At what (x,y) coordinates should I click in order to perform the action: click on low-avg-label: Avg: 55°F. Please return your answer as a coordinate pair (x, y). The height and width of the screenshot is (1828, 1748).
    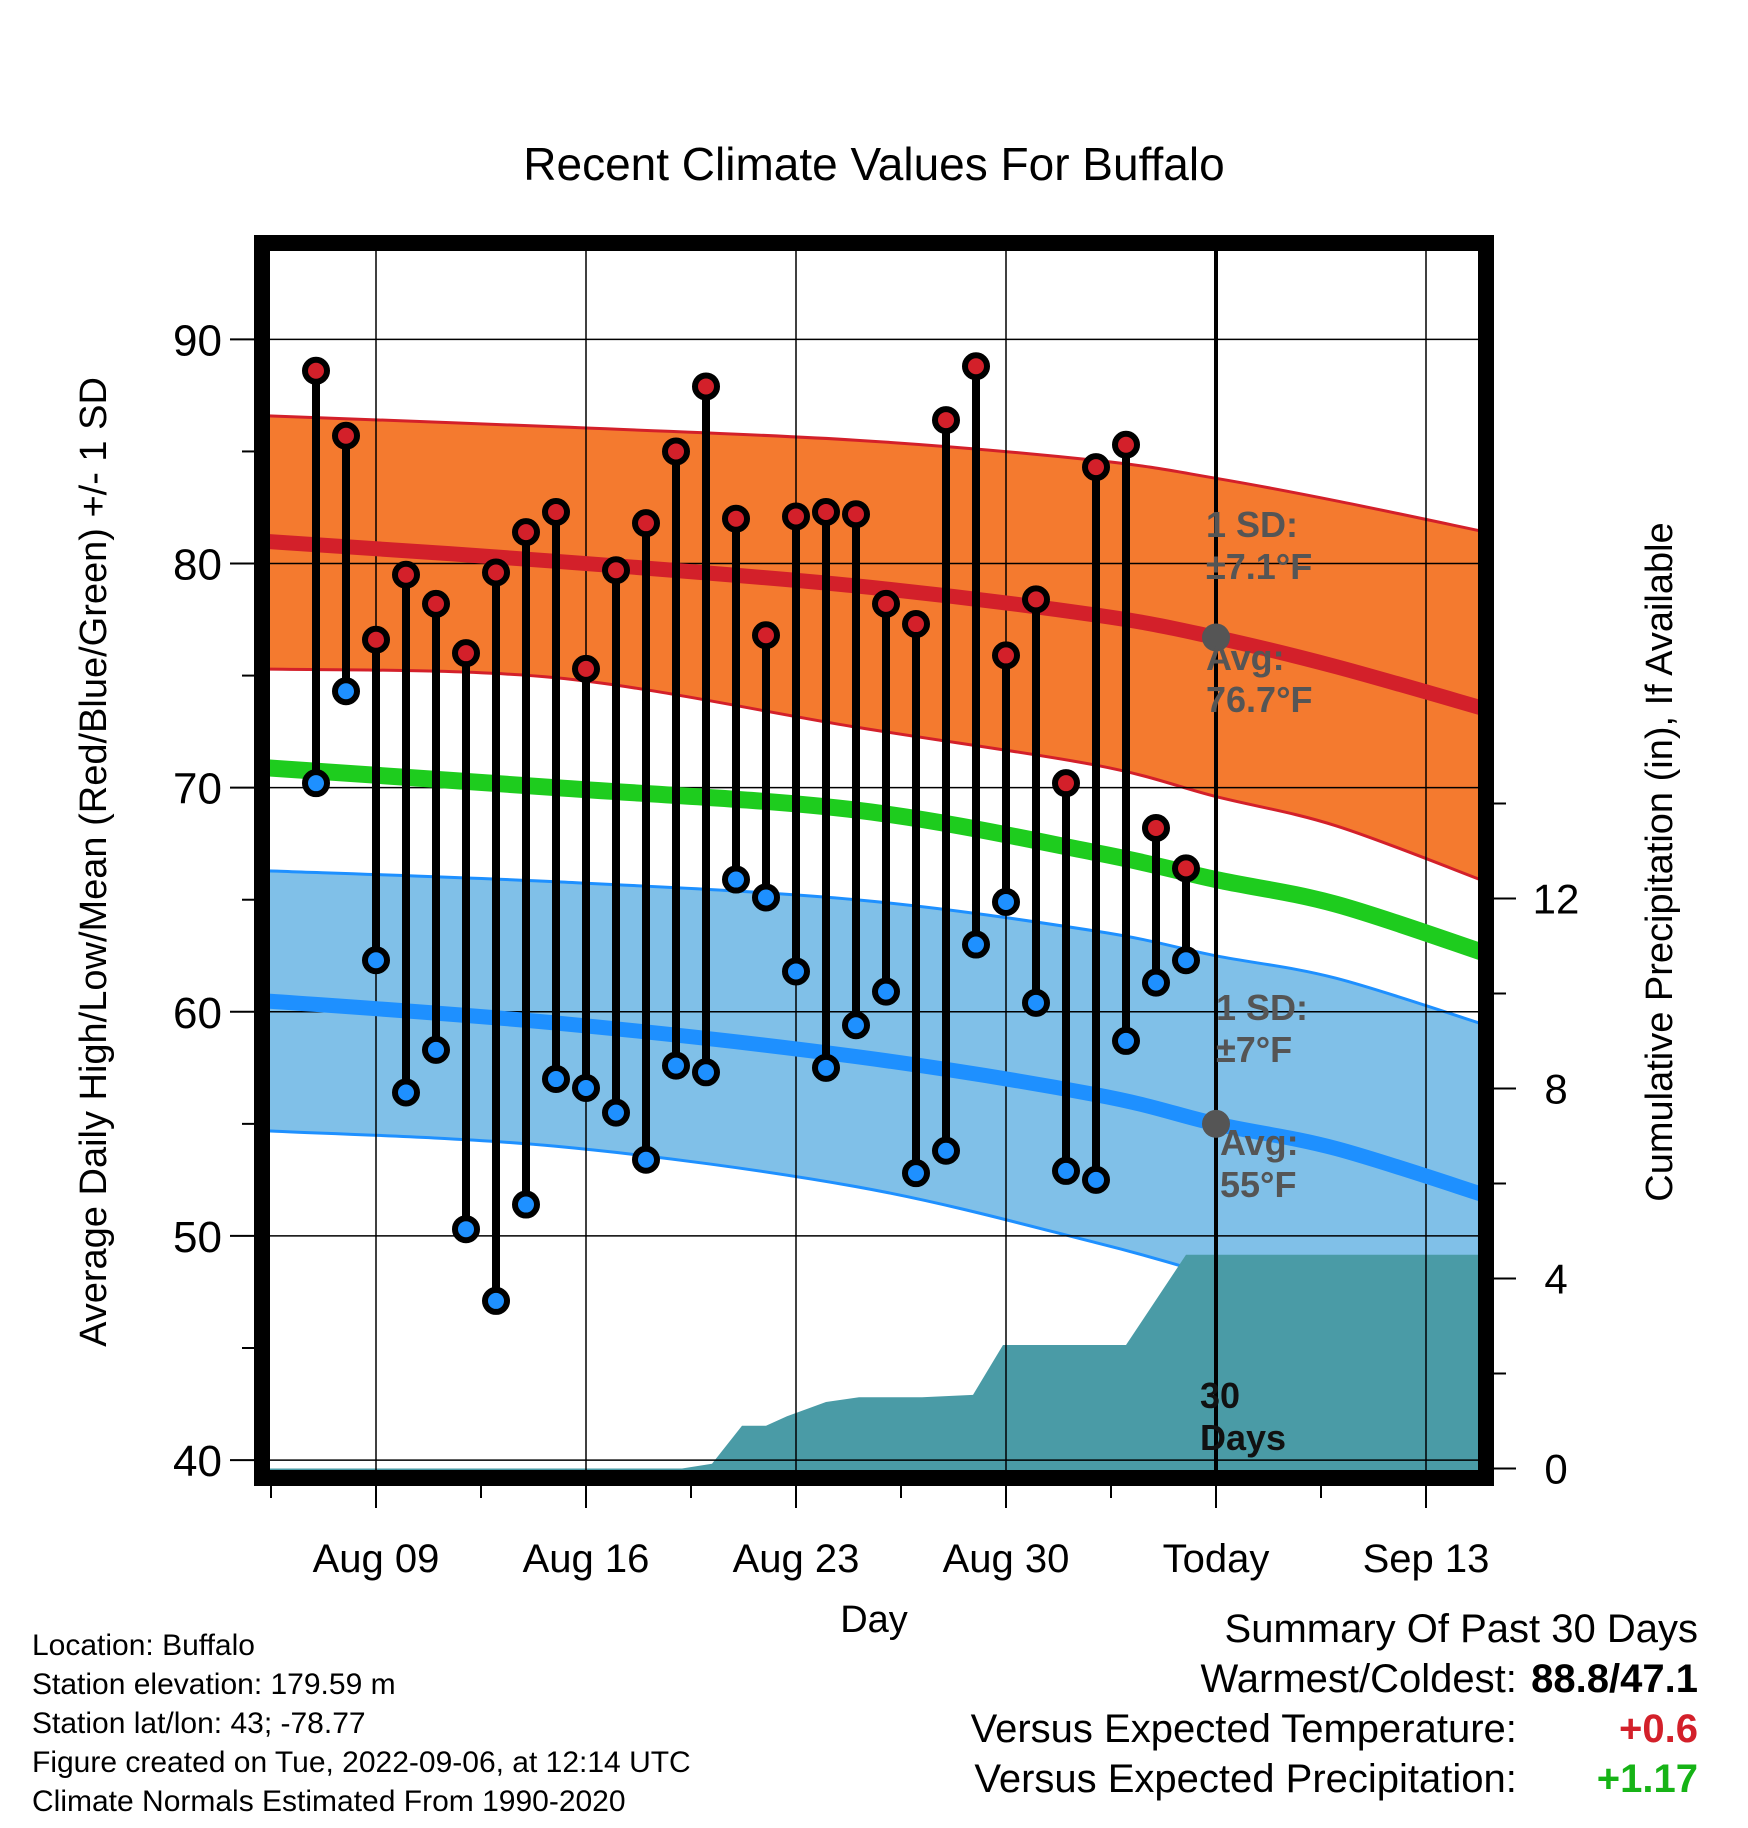
    Looking at the image, I should click on (1259, 1163).